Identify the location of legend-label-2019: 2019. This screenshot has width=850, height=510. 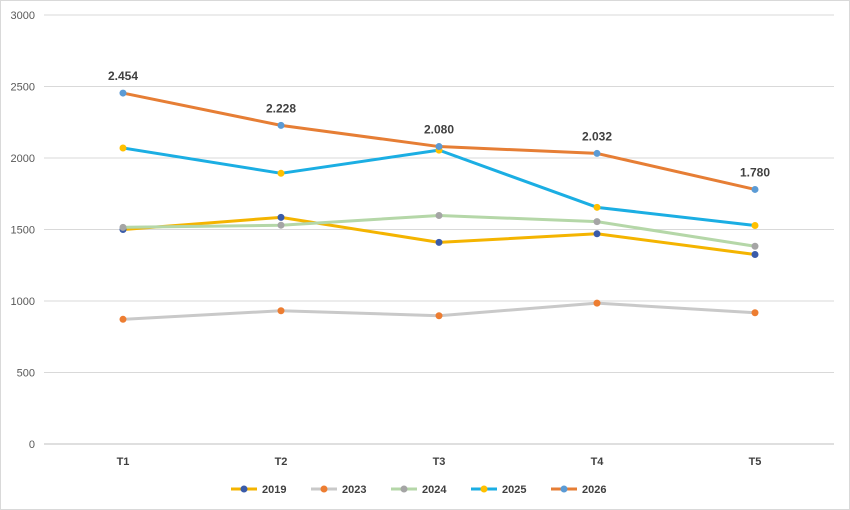
(274, 490).